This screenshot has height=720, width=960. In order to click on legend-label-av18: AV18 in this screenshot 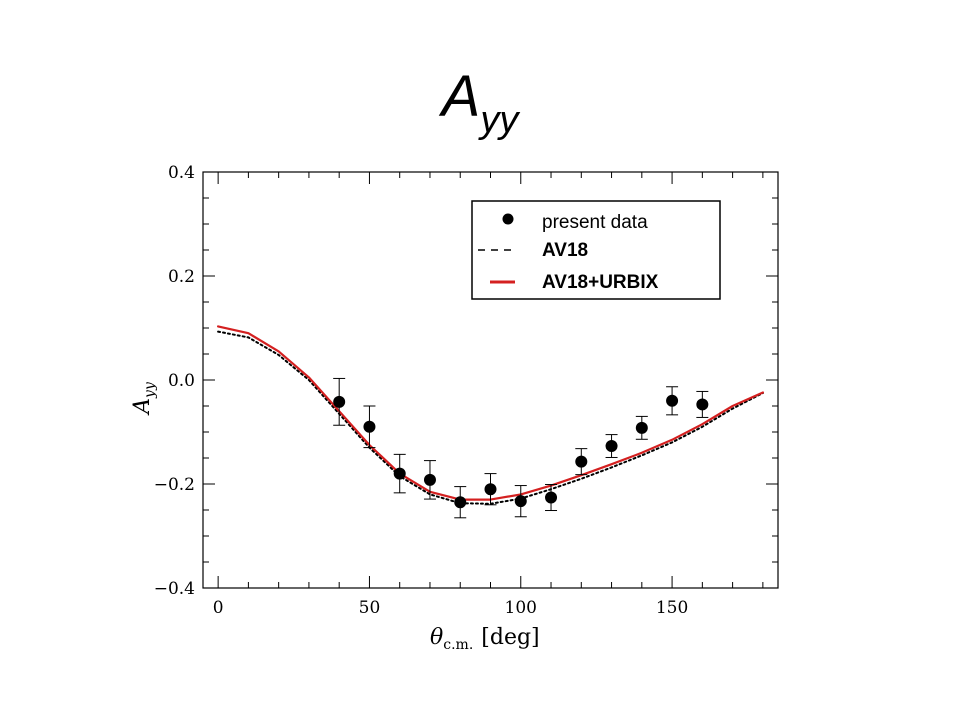, I will do `click(565, 250)`.